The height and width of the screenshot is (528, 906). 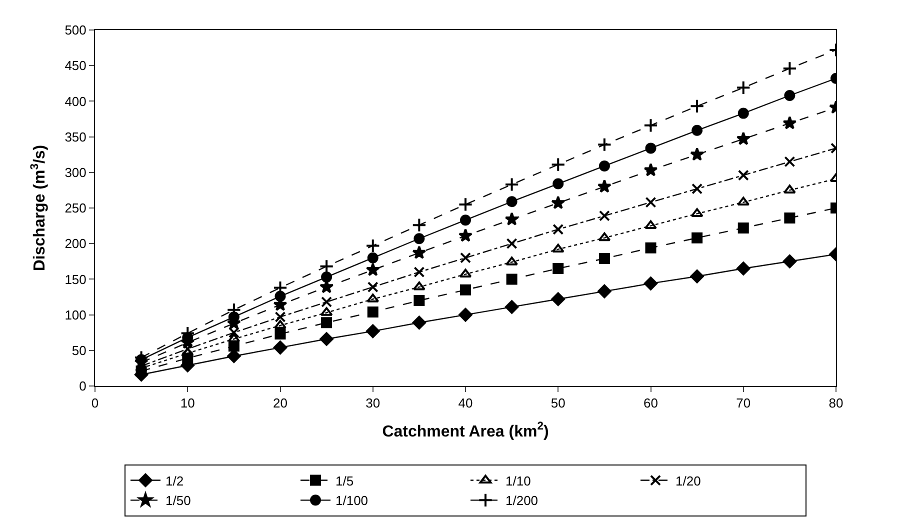 What do you see at coordinates (522, 500) in the screenshot?
I see `legend-label: 1/200` at bounding box center [522, 500].